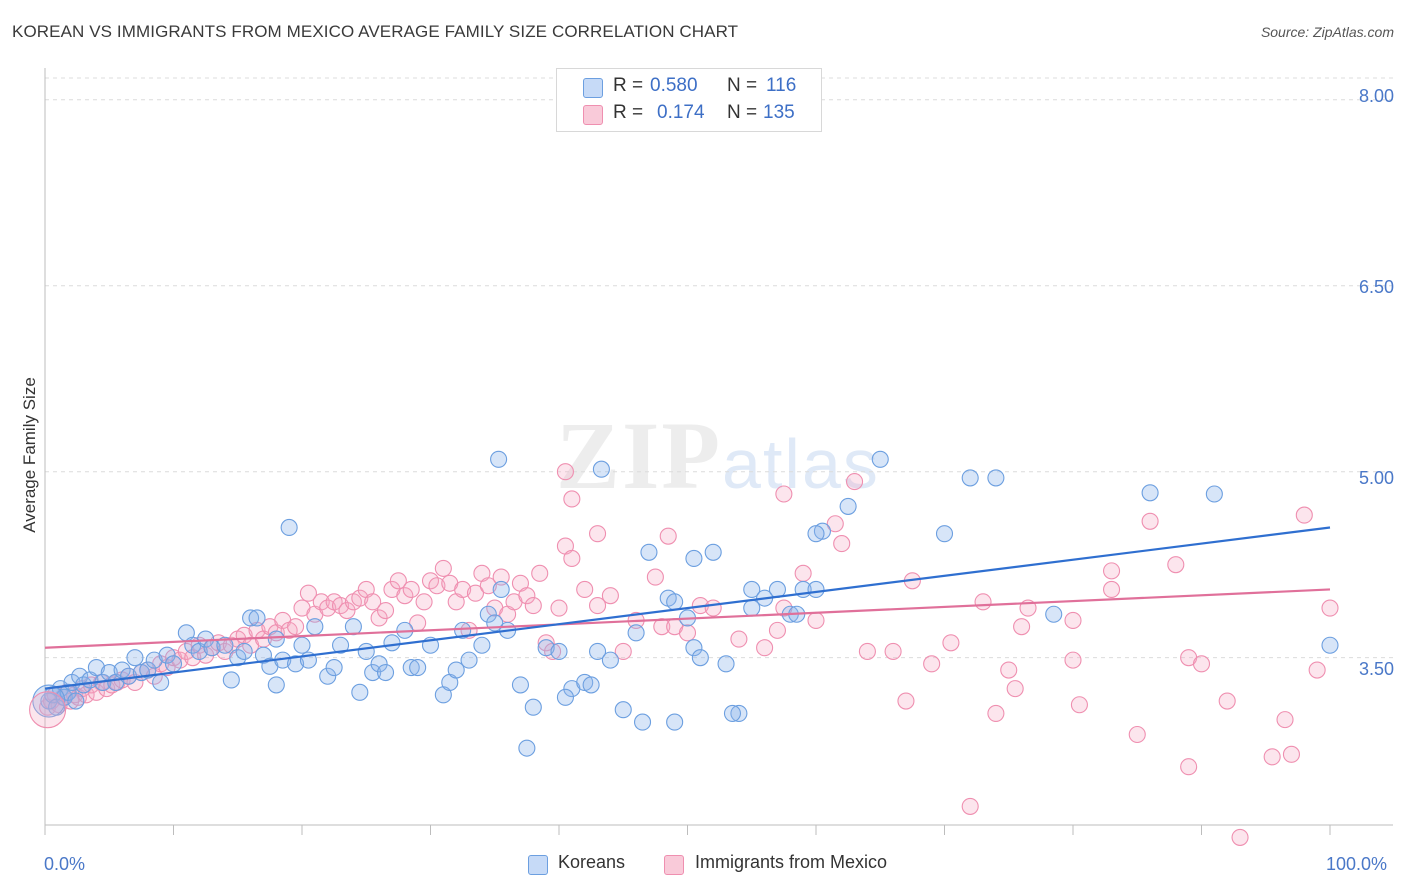 This screenshot has width=1406, height=892. What do you see at coordinates (593, 88) in the screenshot?
I see `koreans-swatch` at bounding box center [593, 88].